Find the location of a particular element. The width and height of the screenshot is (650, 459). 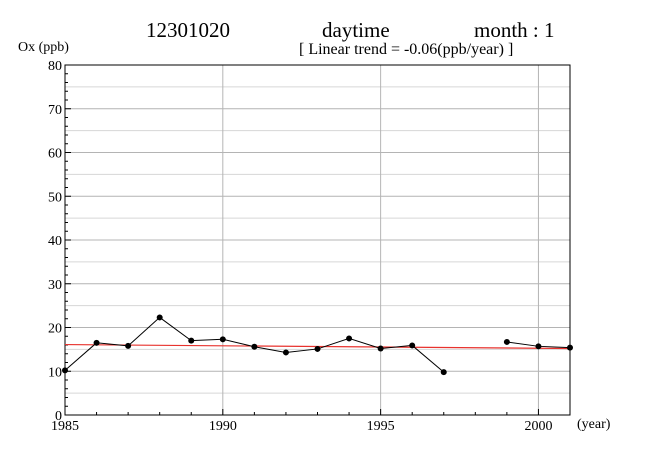

y-tick-label: 70 is located at coordinates (55, 110).